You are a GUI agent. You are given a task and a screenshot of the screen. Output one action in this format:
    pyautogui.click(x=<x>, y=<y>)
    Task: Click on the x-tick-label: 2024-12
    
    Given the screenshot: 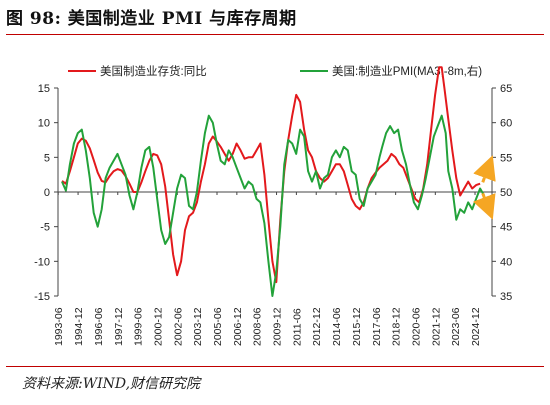 What is the action you would take?
    pyautogui.click(x=476, y=326)
    